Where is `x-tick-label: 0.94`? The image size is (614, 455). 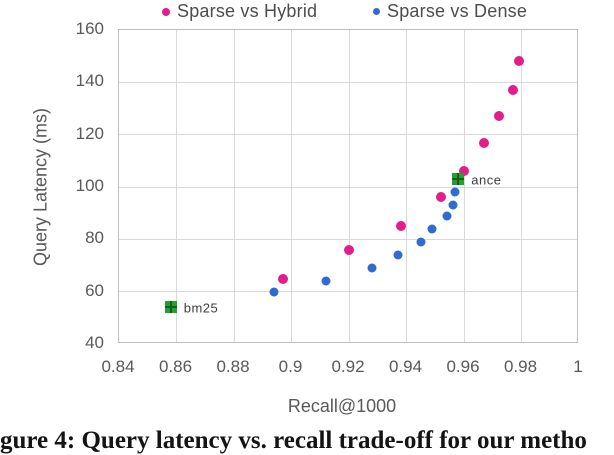
x-tick-label: 0.94 is located at coordinates (405, 366).